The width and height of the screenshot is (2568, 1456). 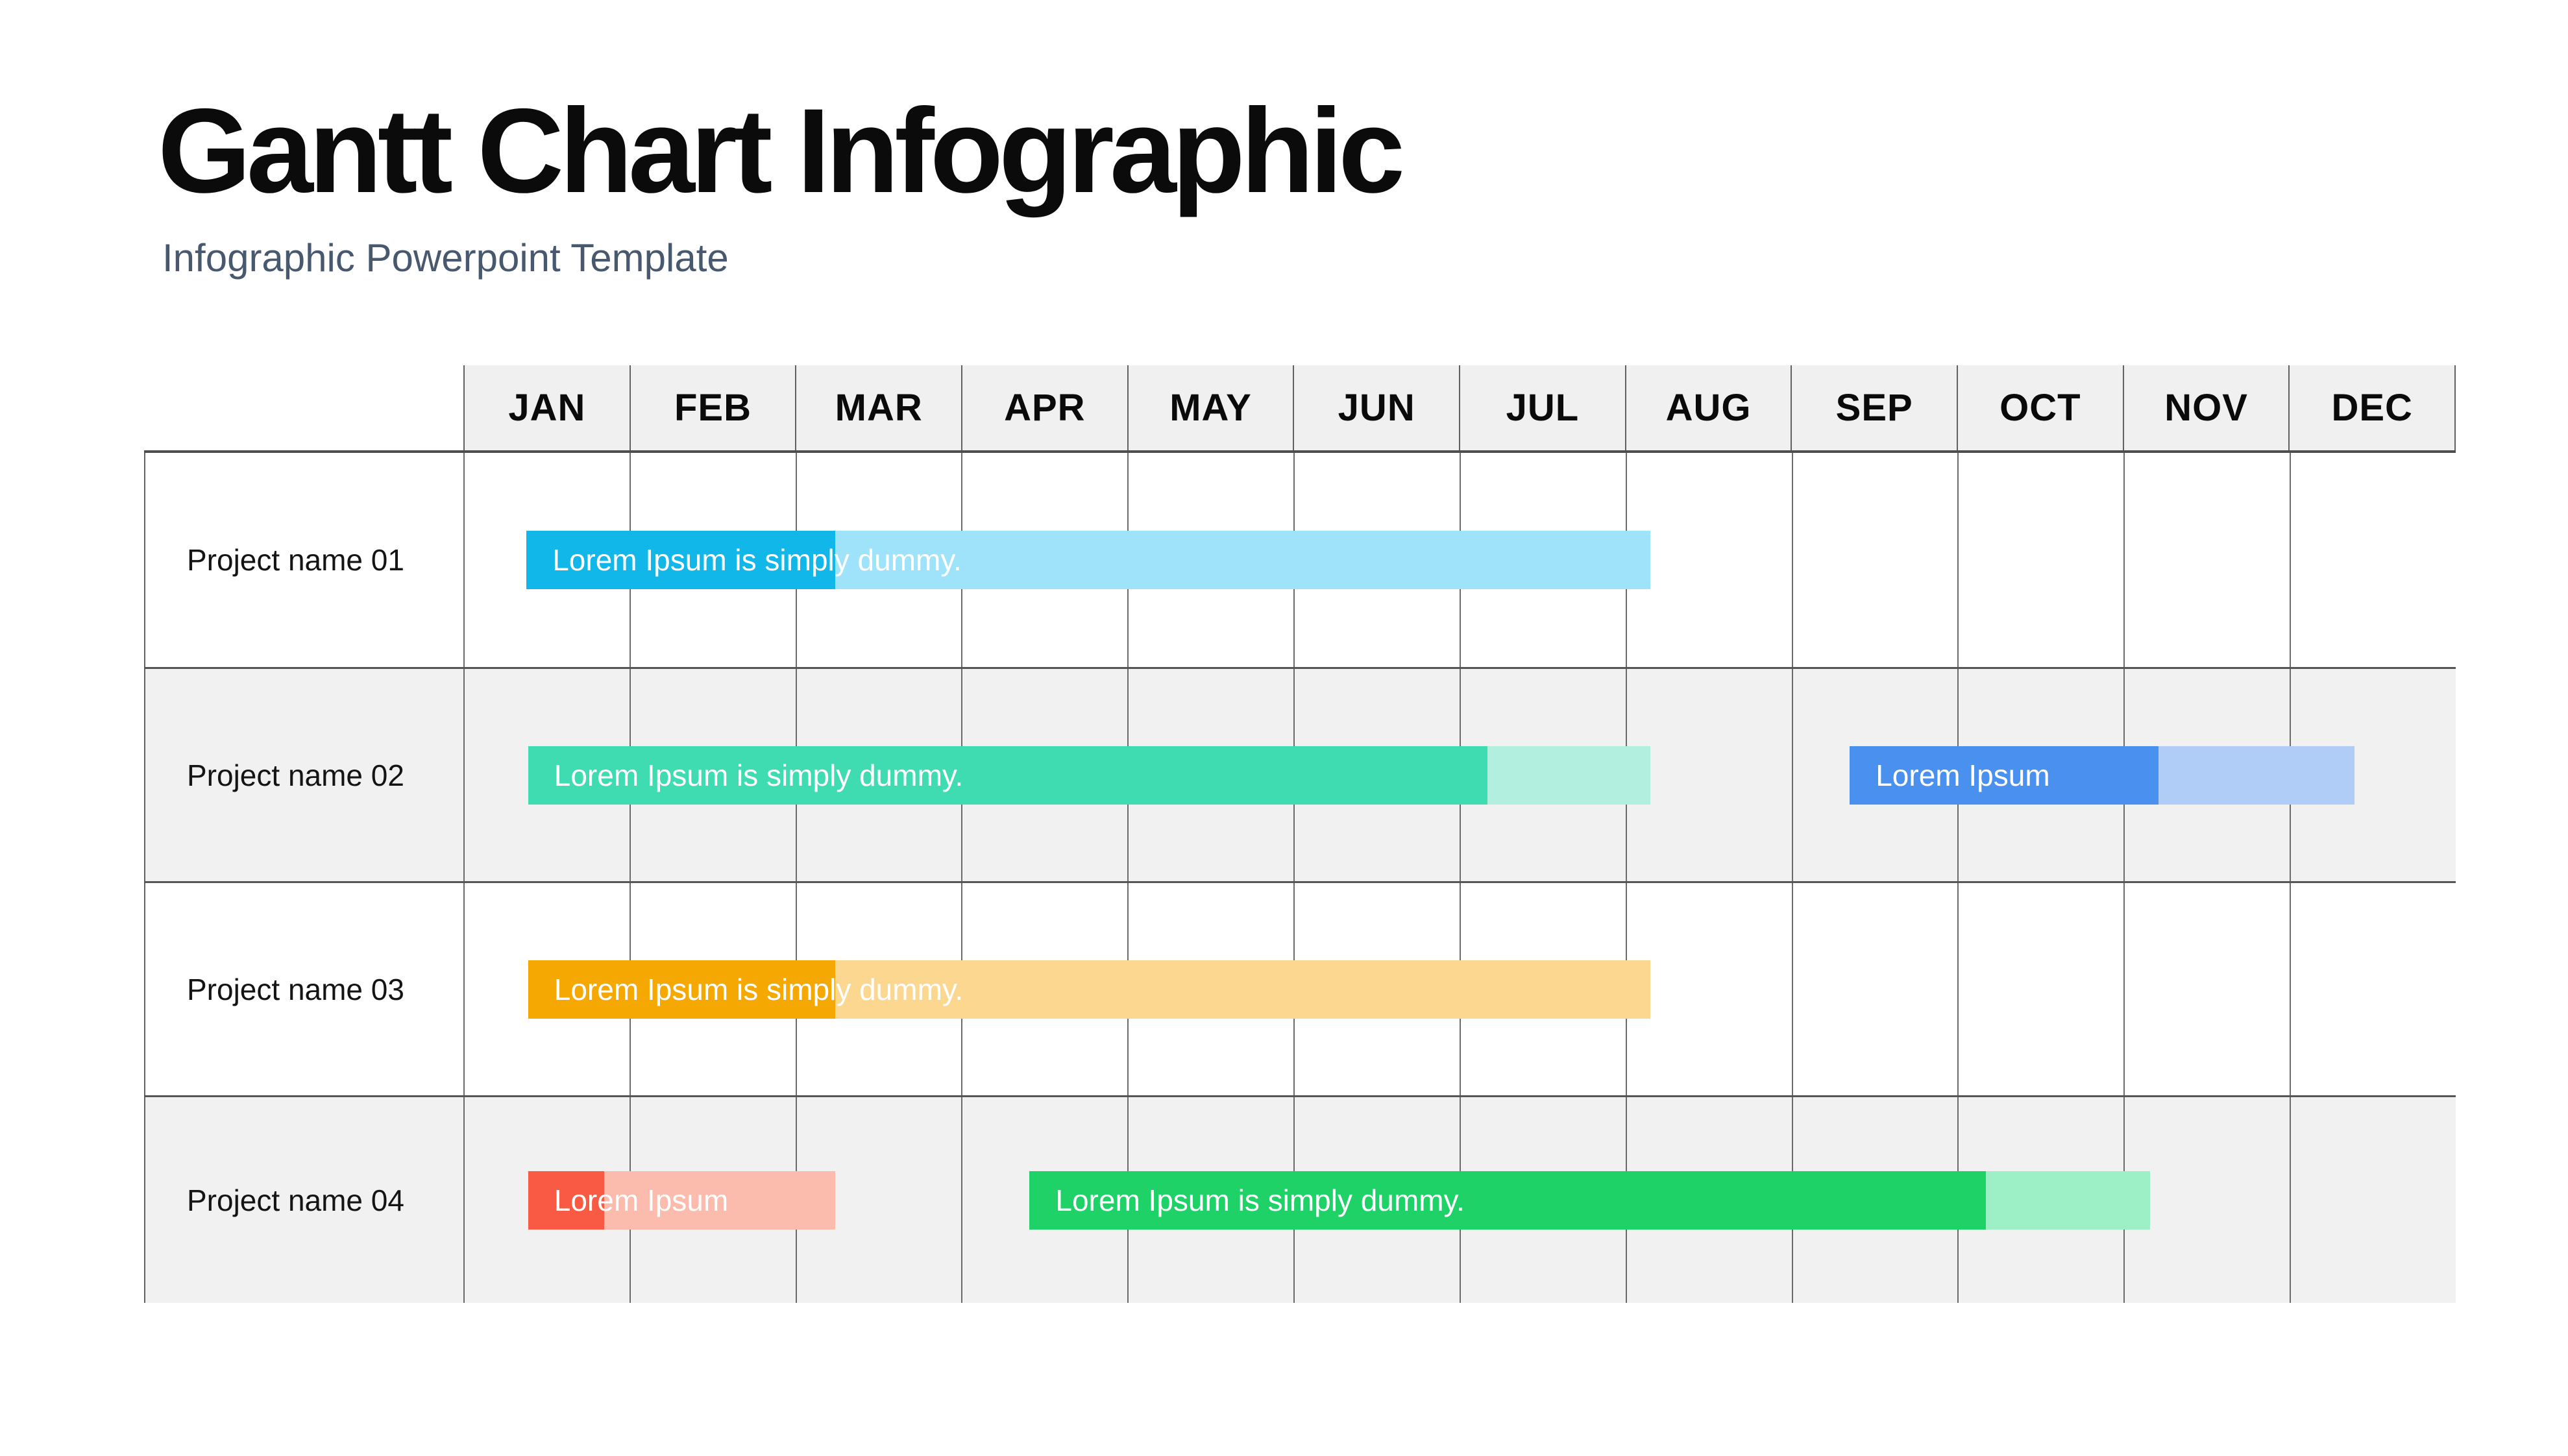 I want to click on month-cell: NOV, so click(x=2205, y=407).